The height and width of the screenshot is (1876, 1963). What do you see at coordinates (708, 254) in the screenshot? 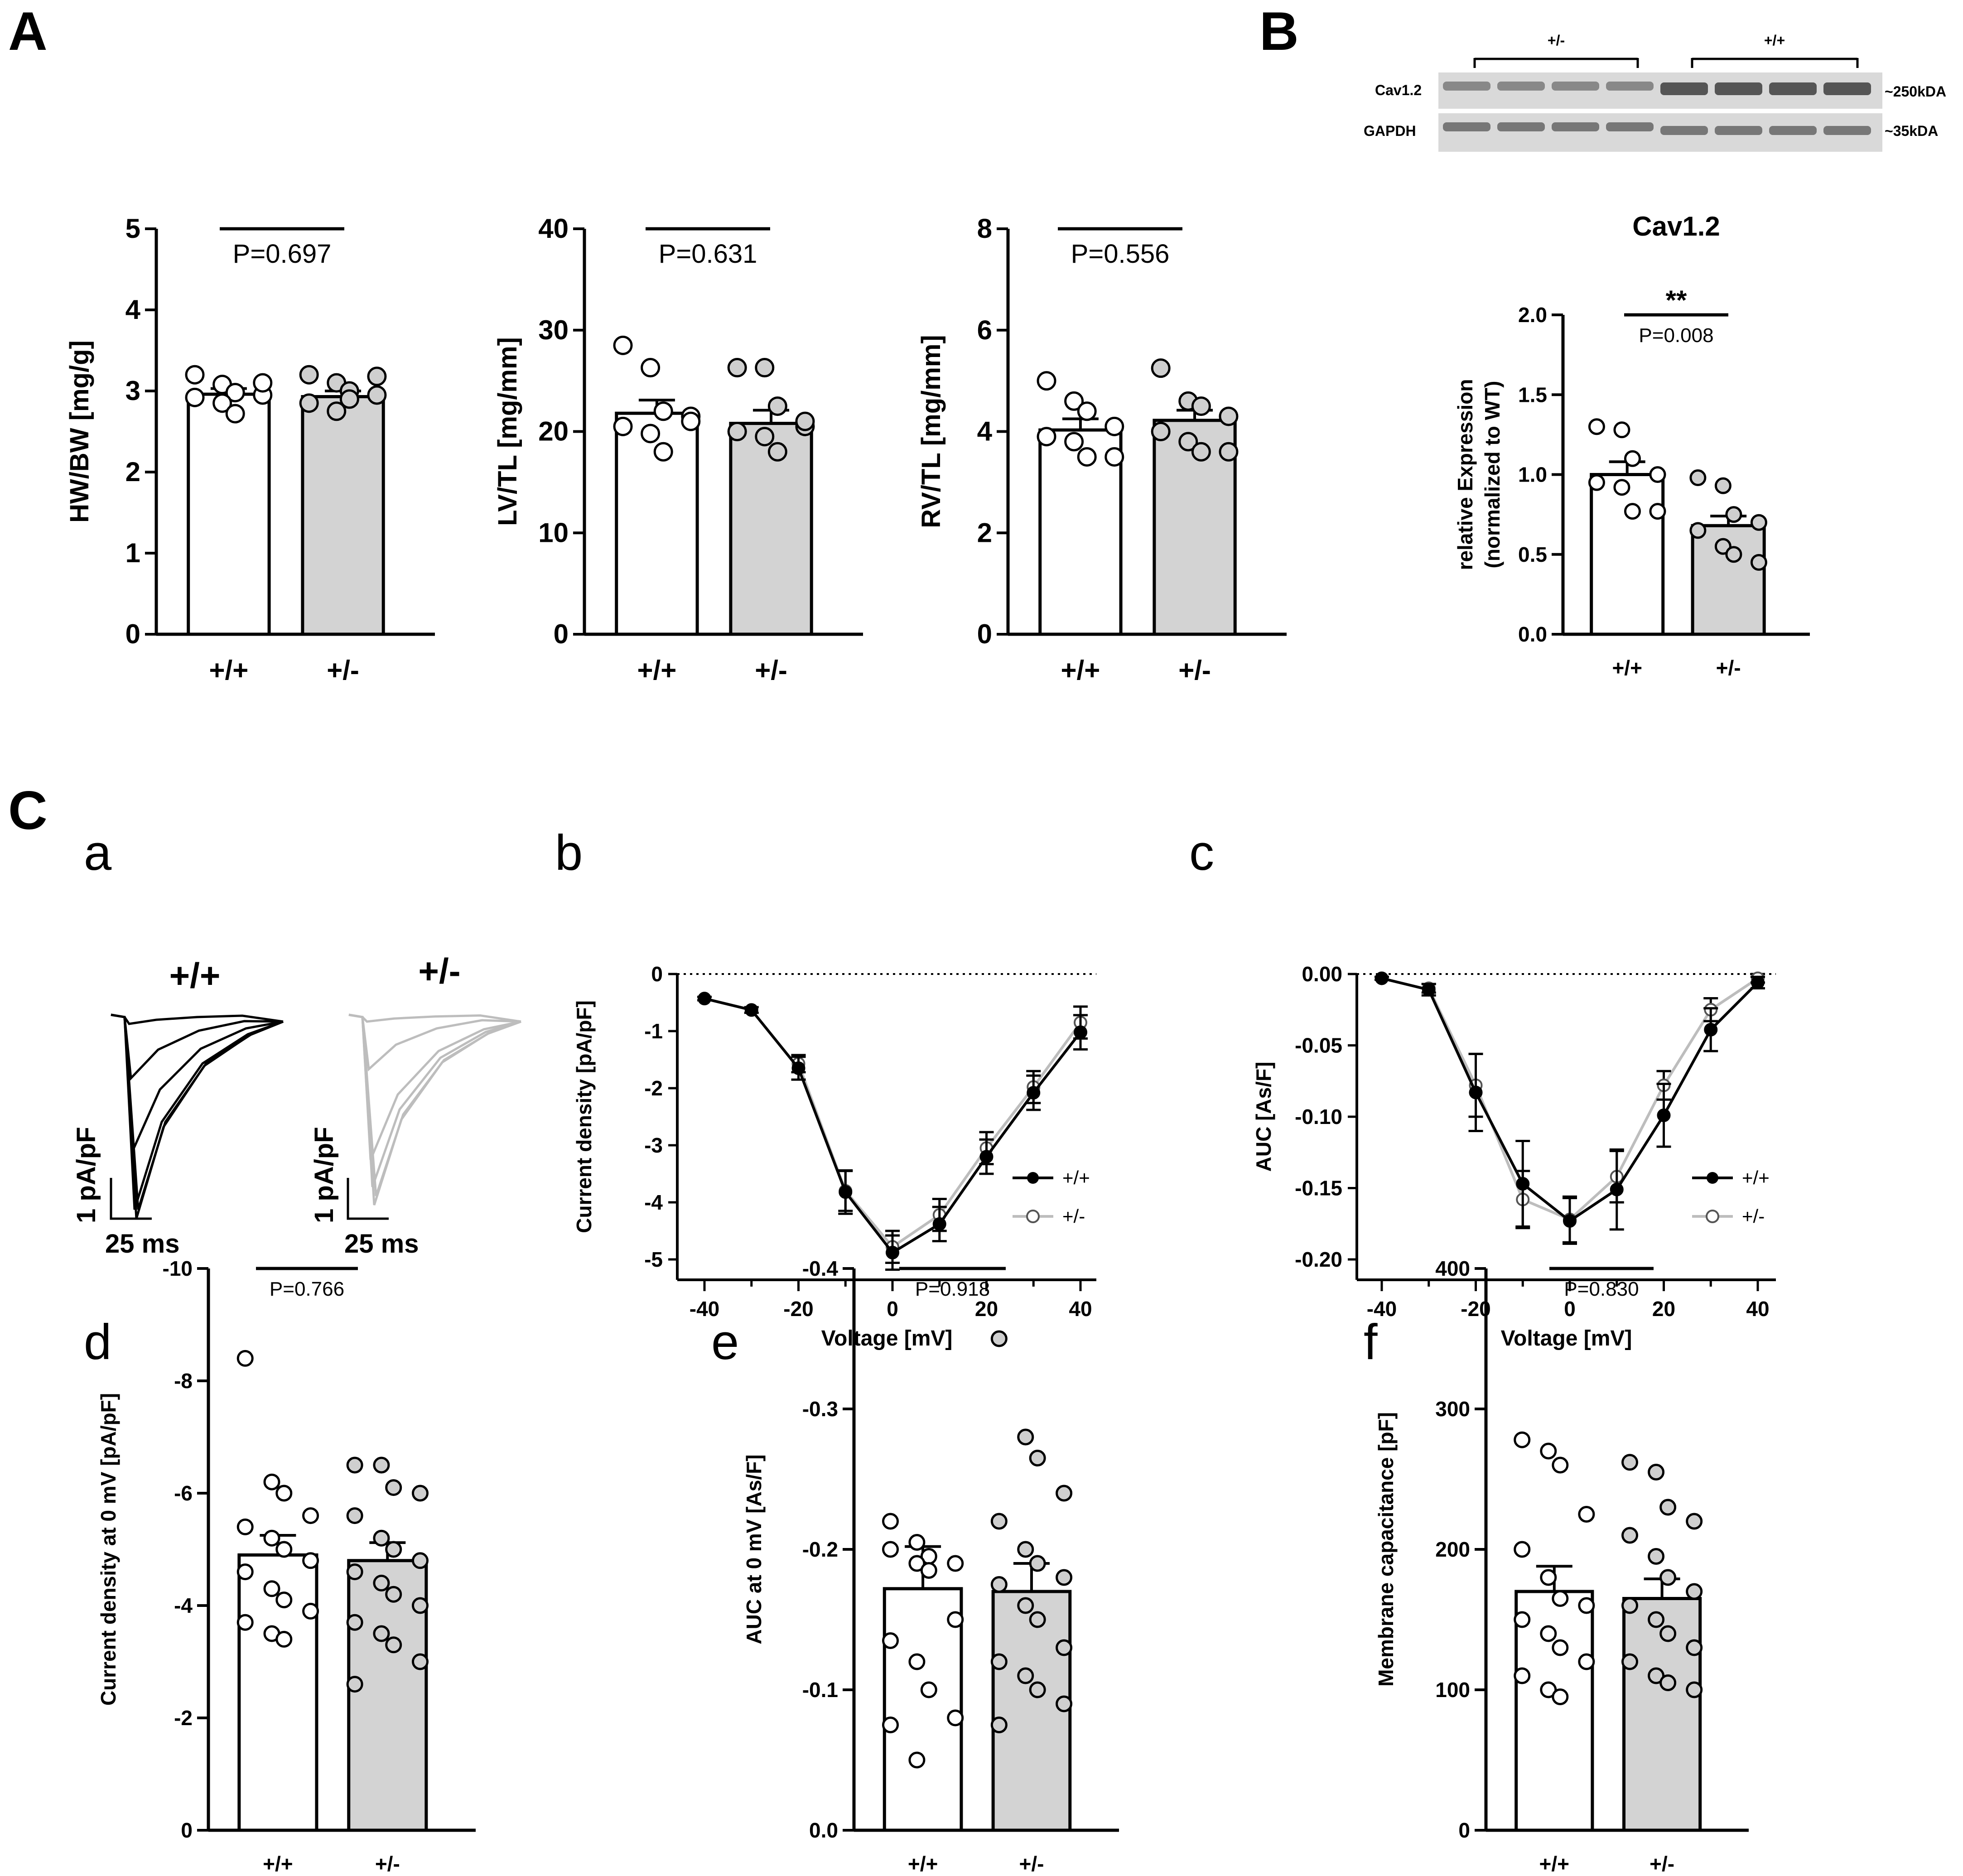
I see `p-value: P=0.631` at bounding box center [708, 254].